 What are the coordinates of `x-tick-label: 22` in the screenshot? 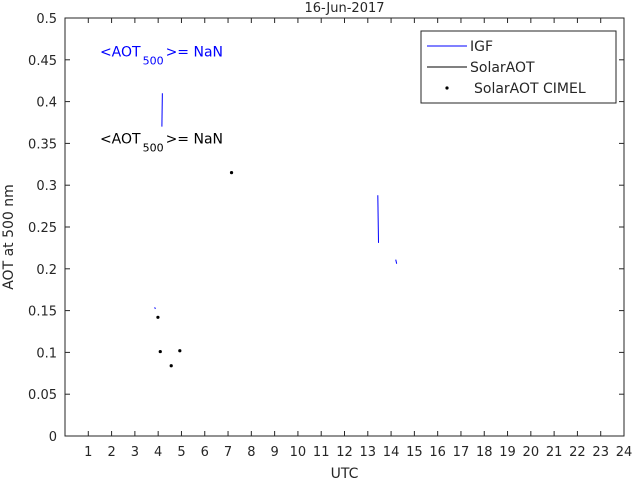 It's located at (577, 452).